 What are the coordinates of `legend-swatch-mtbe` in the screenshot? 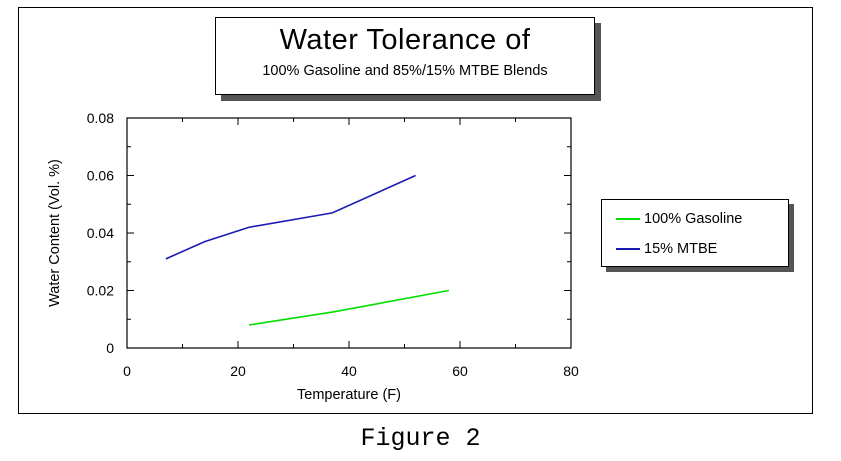 It's located at (628, 249).